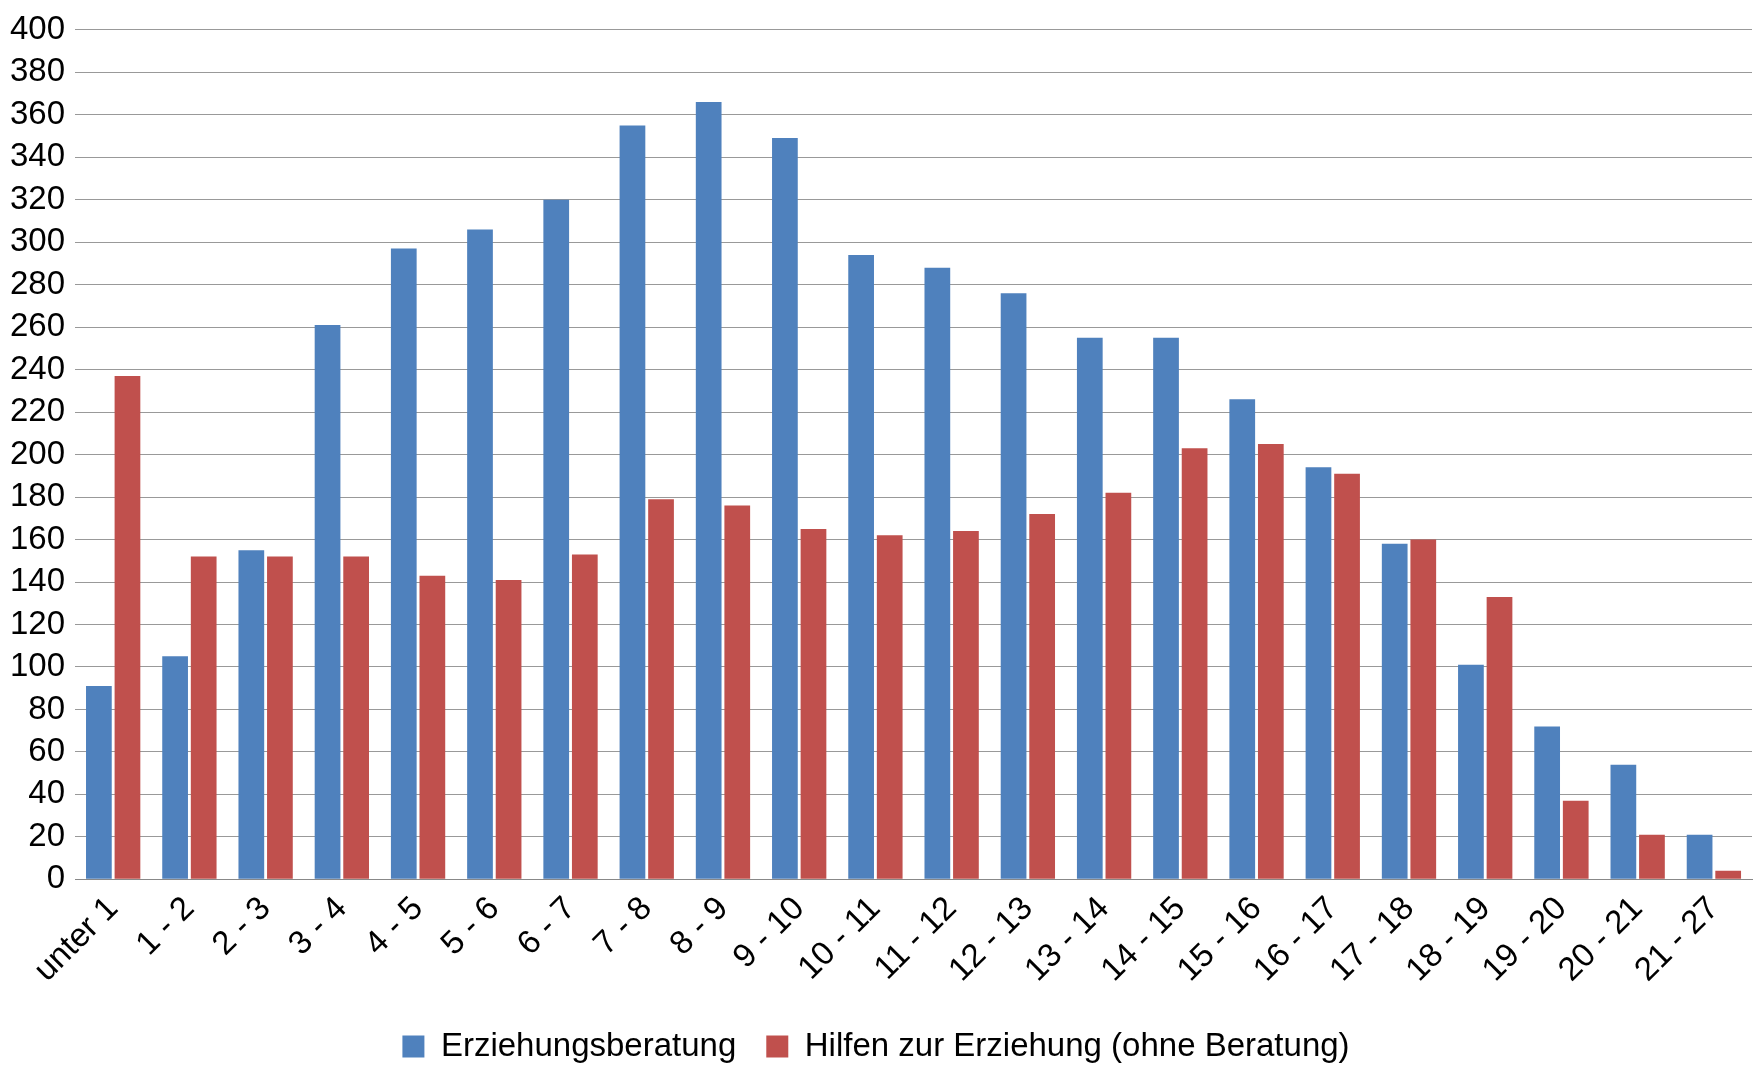  I want to click on x-tick-label: 4 - 5, so click(393, 925).